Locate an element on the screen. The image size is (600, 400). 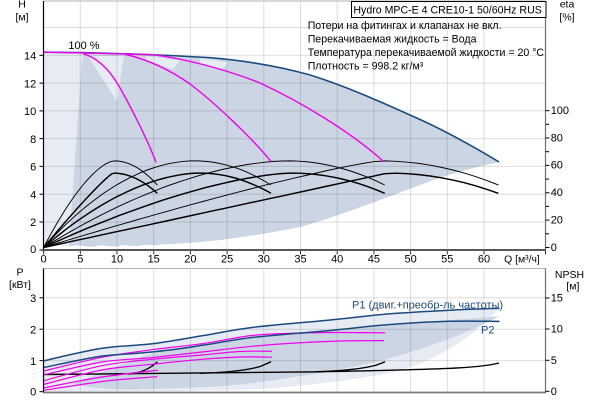
svg-text: 25 is located at coordinates (227, 260).